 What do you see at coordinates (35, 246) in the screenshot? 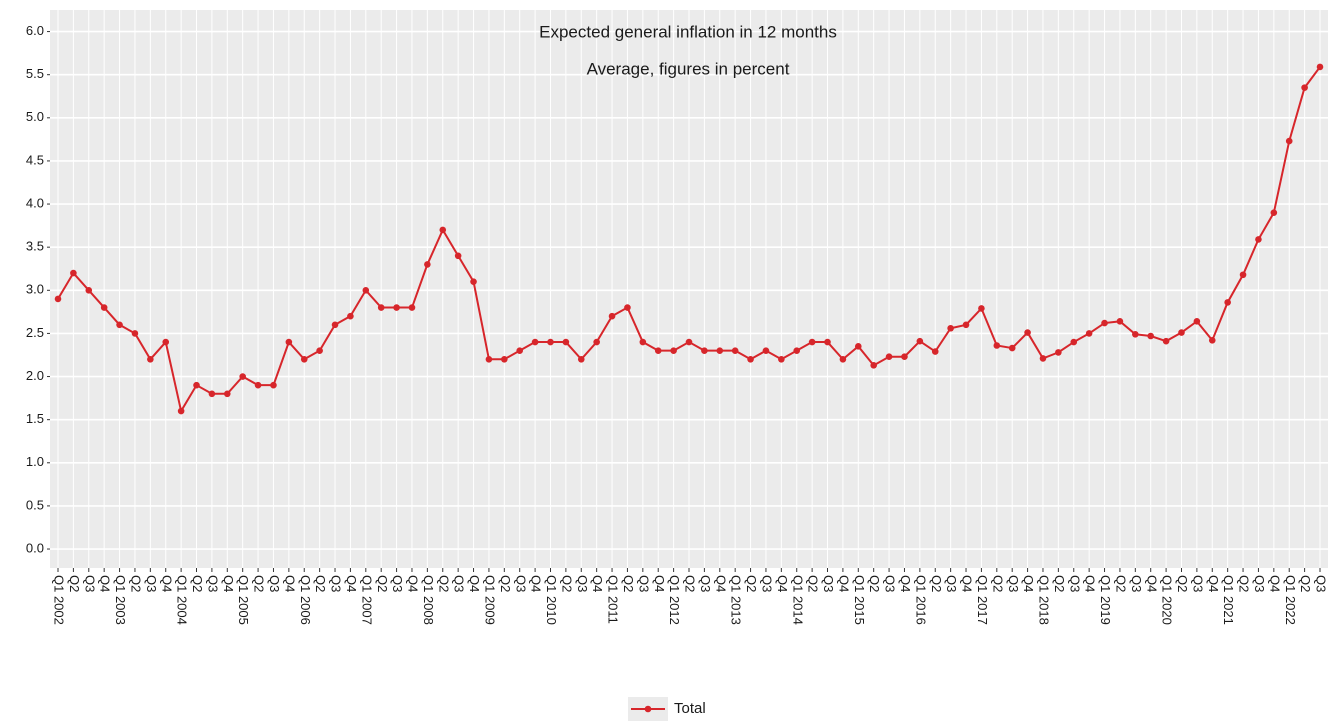
I see `y-tick-label: 3.5` at bounding box center [35, 246].